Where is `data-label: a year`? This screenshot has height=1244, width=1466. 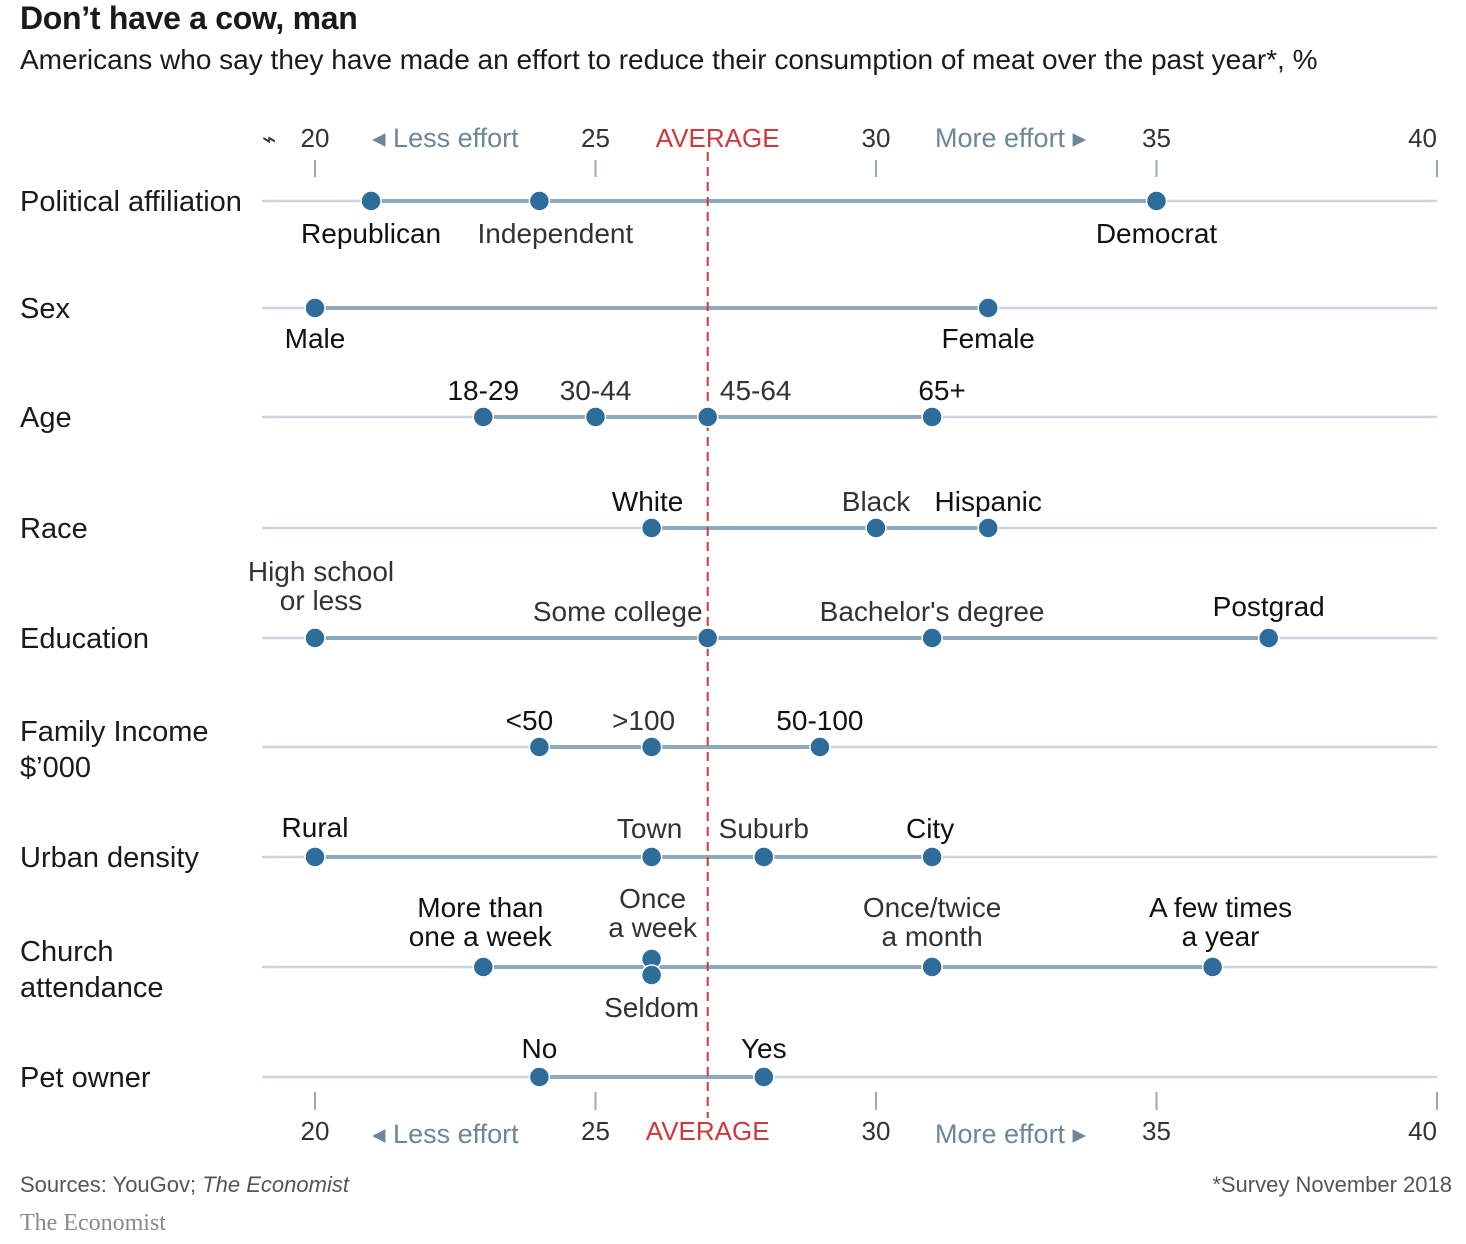 data-label: a year is located at coordinates (1221, 936).